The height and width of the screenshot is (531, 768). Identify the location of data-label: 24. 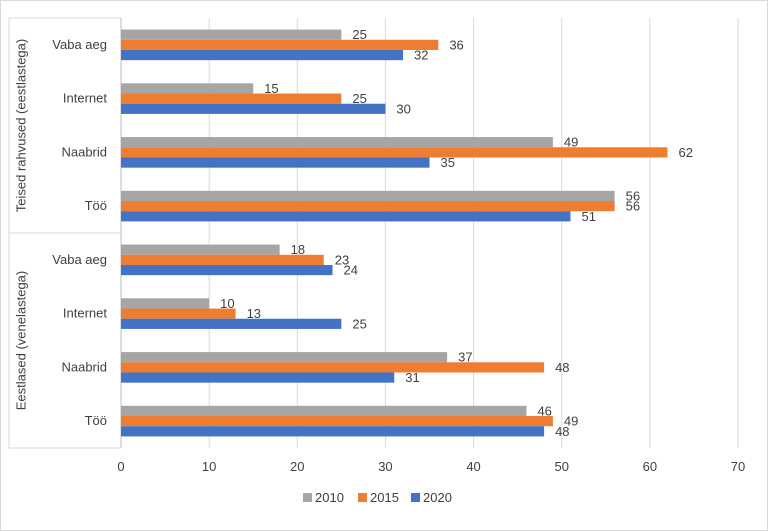
(351, 270).